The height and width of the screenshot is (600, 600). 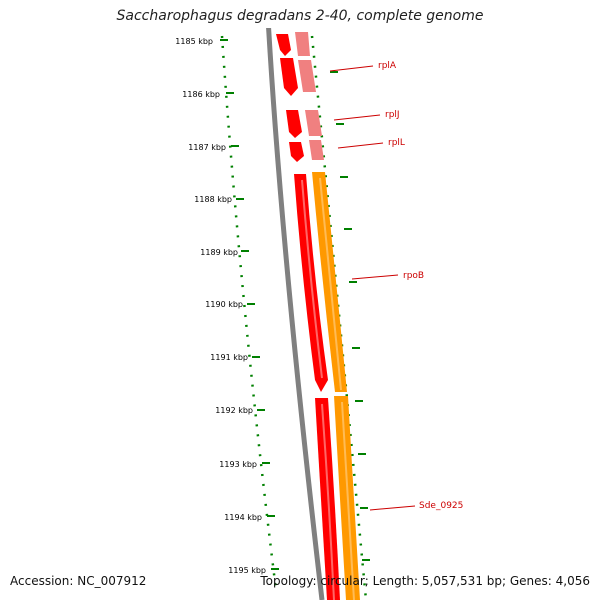 What do you see at coordinates (392, 115) in the screenshot?
I see `gene-label-rplJ: rplJ` at bounding box center [392, 115].